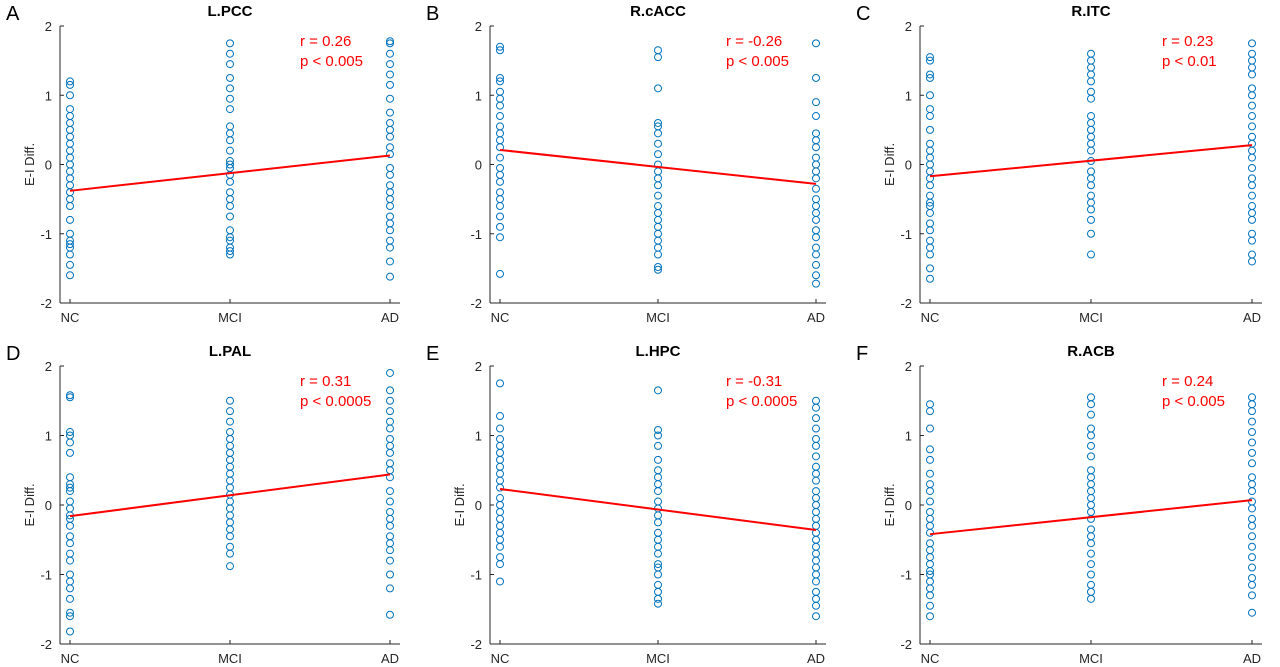 The width and height of the screenshot is (1280, 667). Describe the element at coordinates (658, 351) in the screenshot. I see `panel-title: L.HPC` at that location.